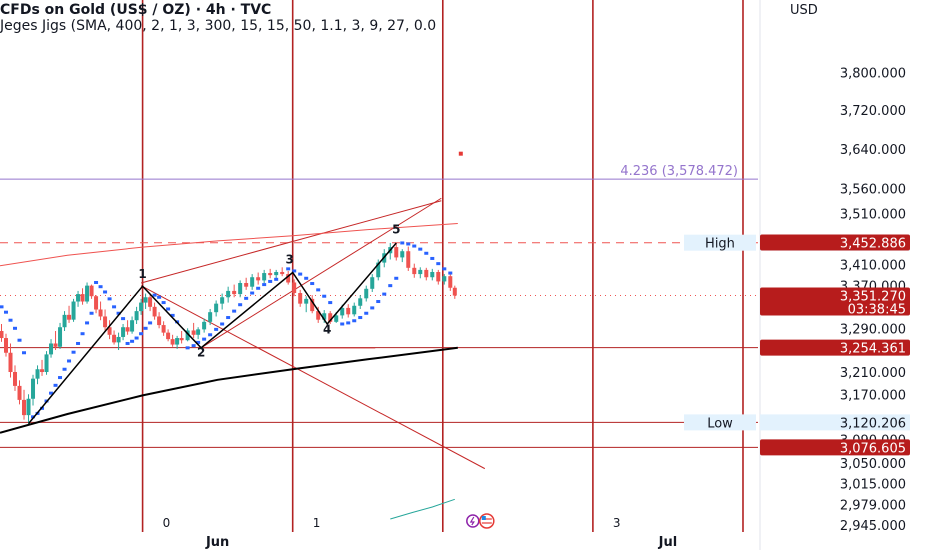  I want to click on badge-3076-605: 3,076.605, so click(873, 448).